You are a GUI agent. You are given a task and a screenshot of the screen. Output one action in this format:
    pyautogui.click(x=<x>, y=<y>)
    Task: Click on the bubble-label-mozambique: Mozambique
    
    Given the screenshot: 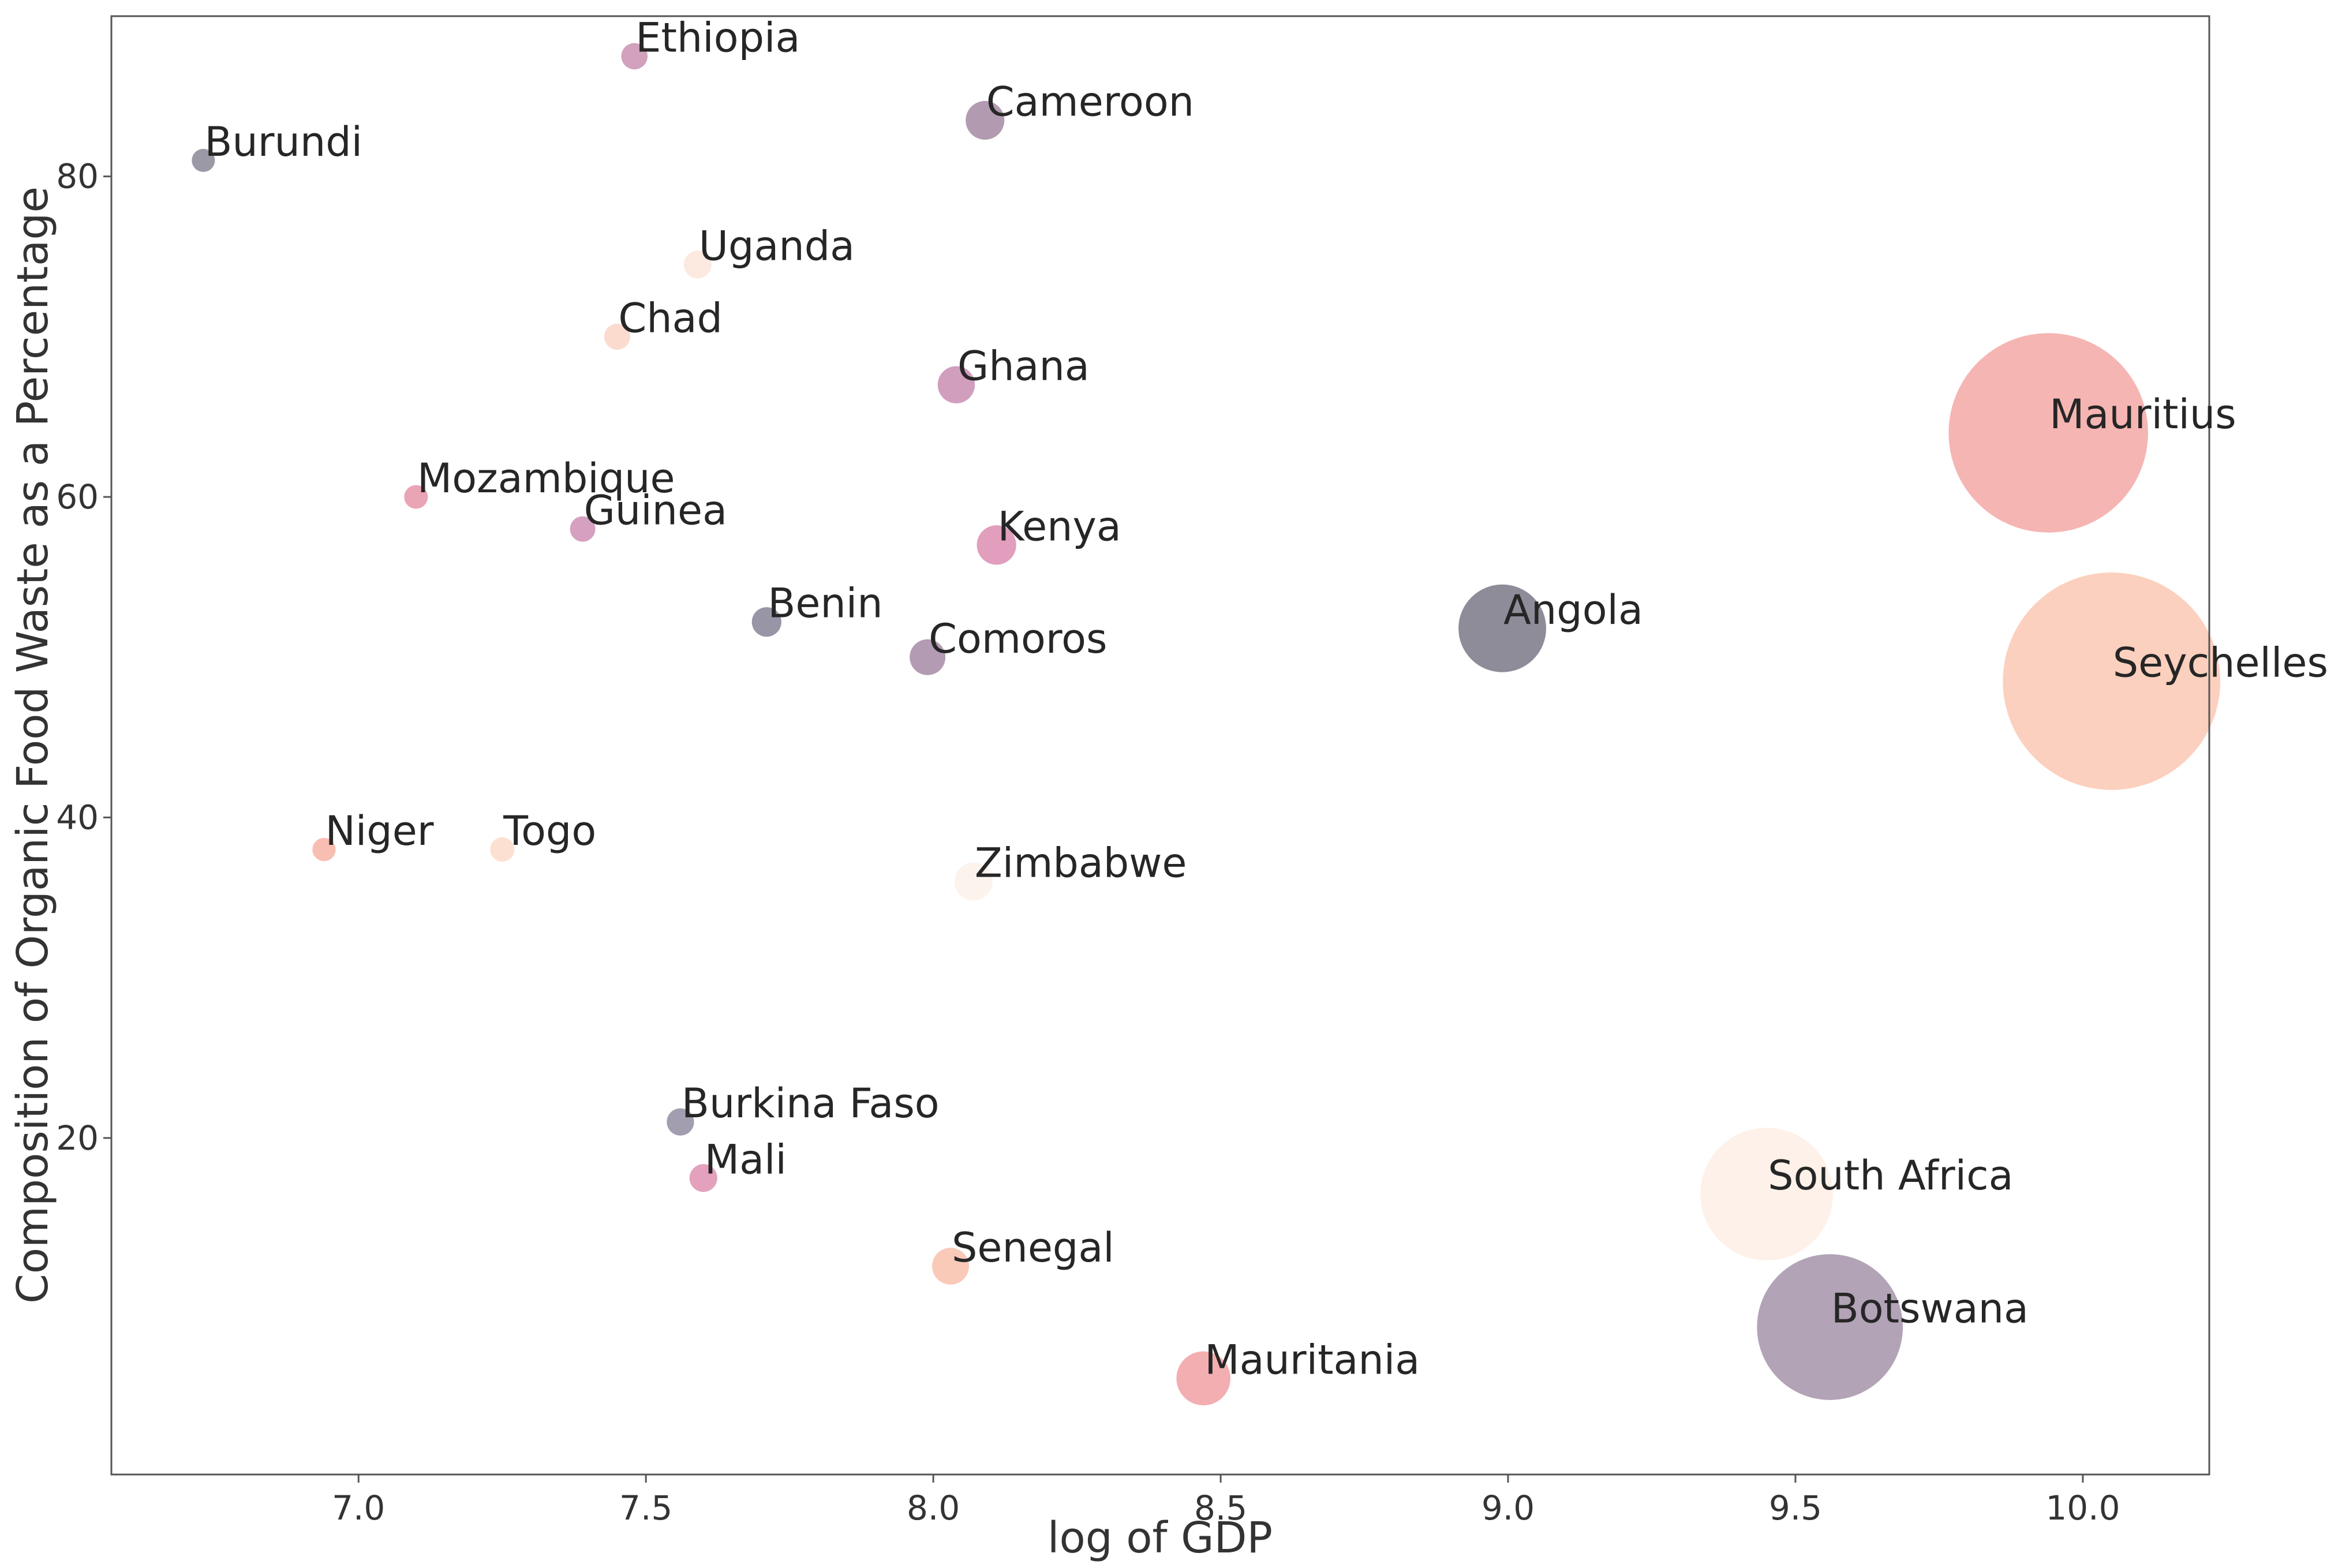 What is the action you would take?
    pyautogui.click(x=546, y=478)
    